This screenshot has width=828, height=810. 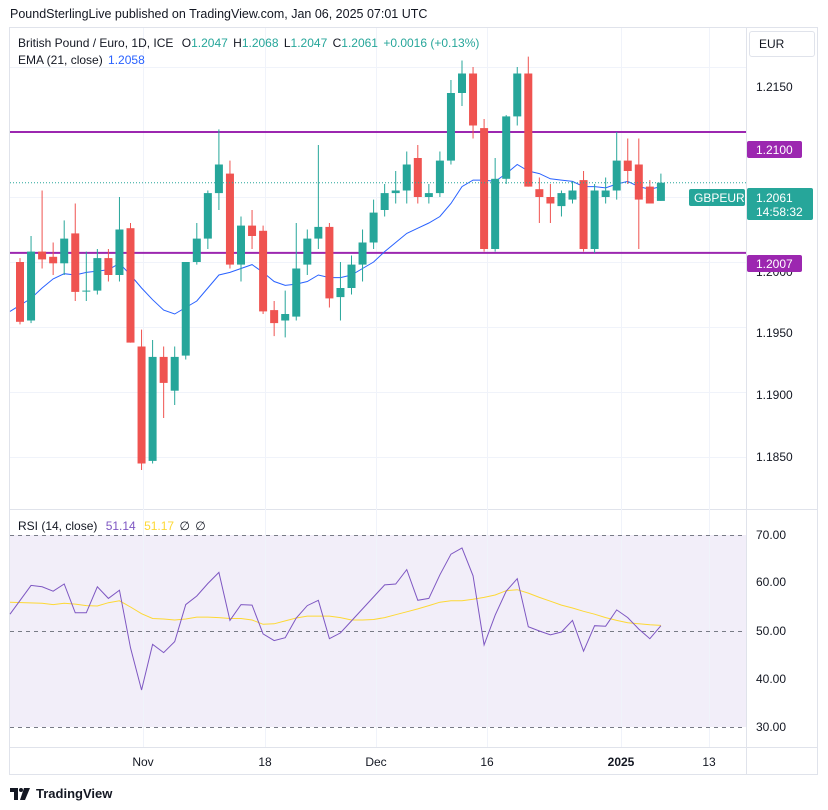 I want to click on rsi-tick: 40.00, so click(x=771, y=679).